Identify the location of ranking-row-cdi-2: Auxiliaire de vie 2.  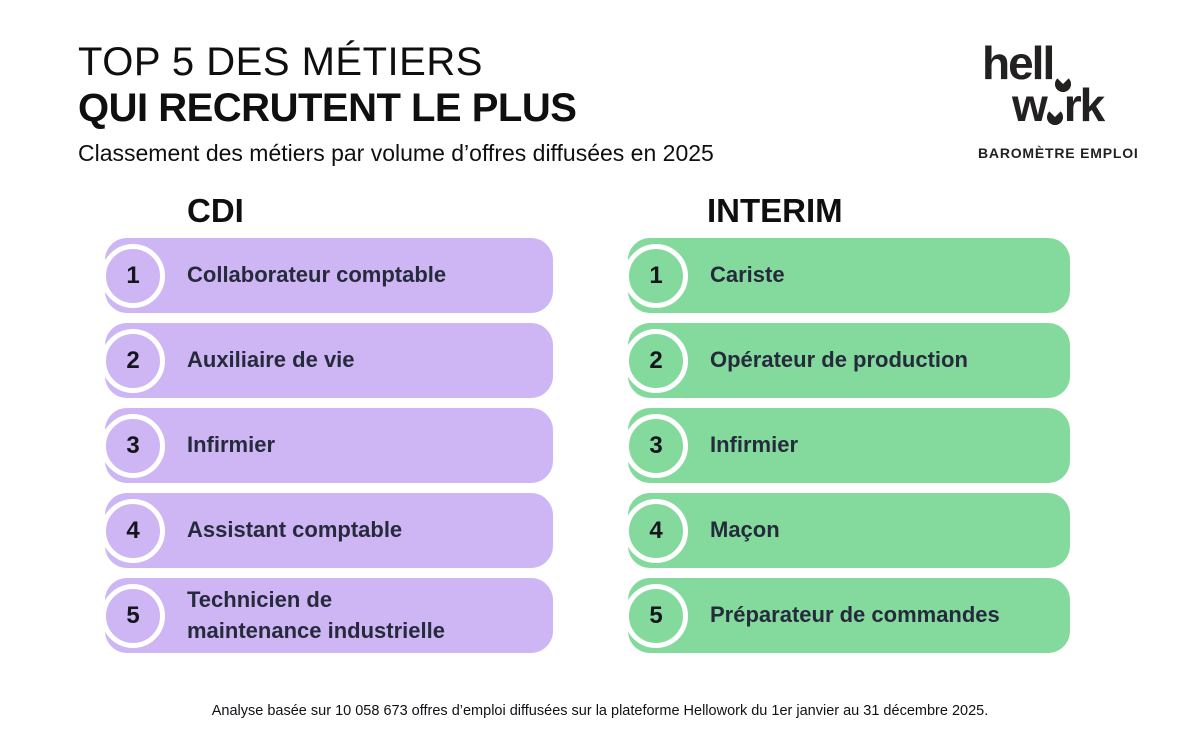
(327, 360).